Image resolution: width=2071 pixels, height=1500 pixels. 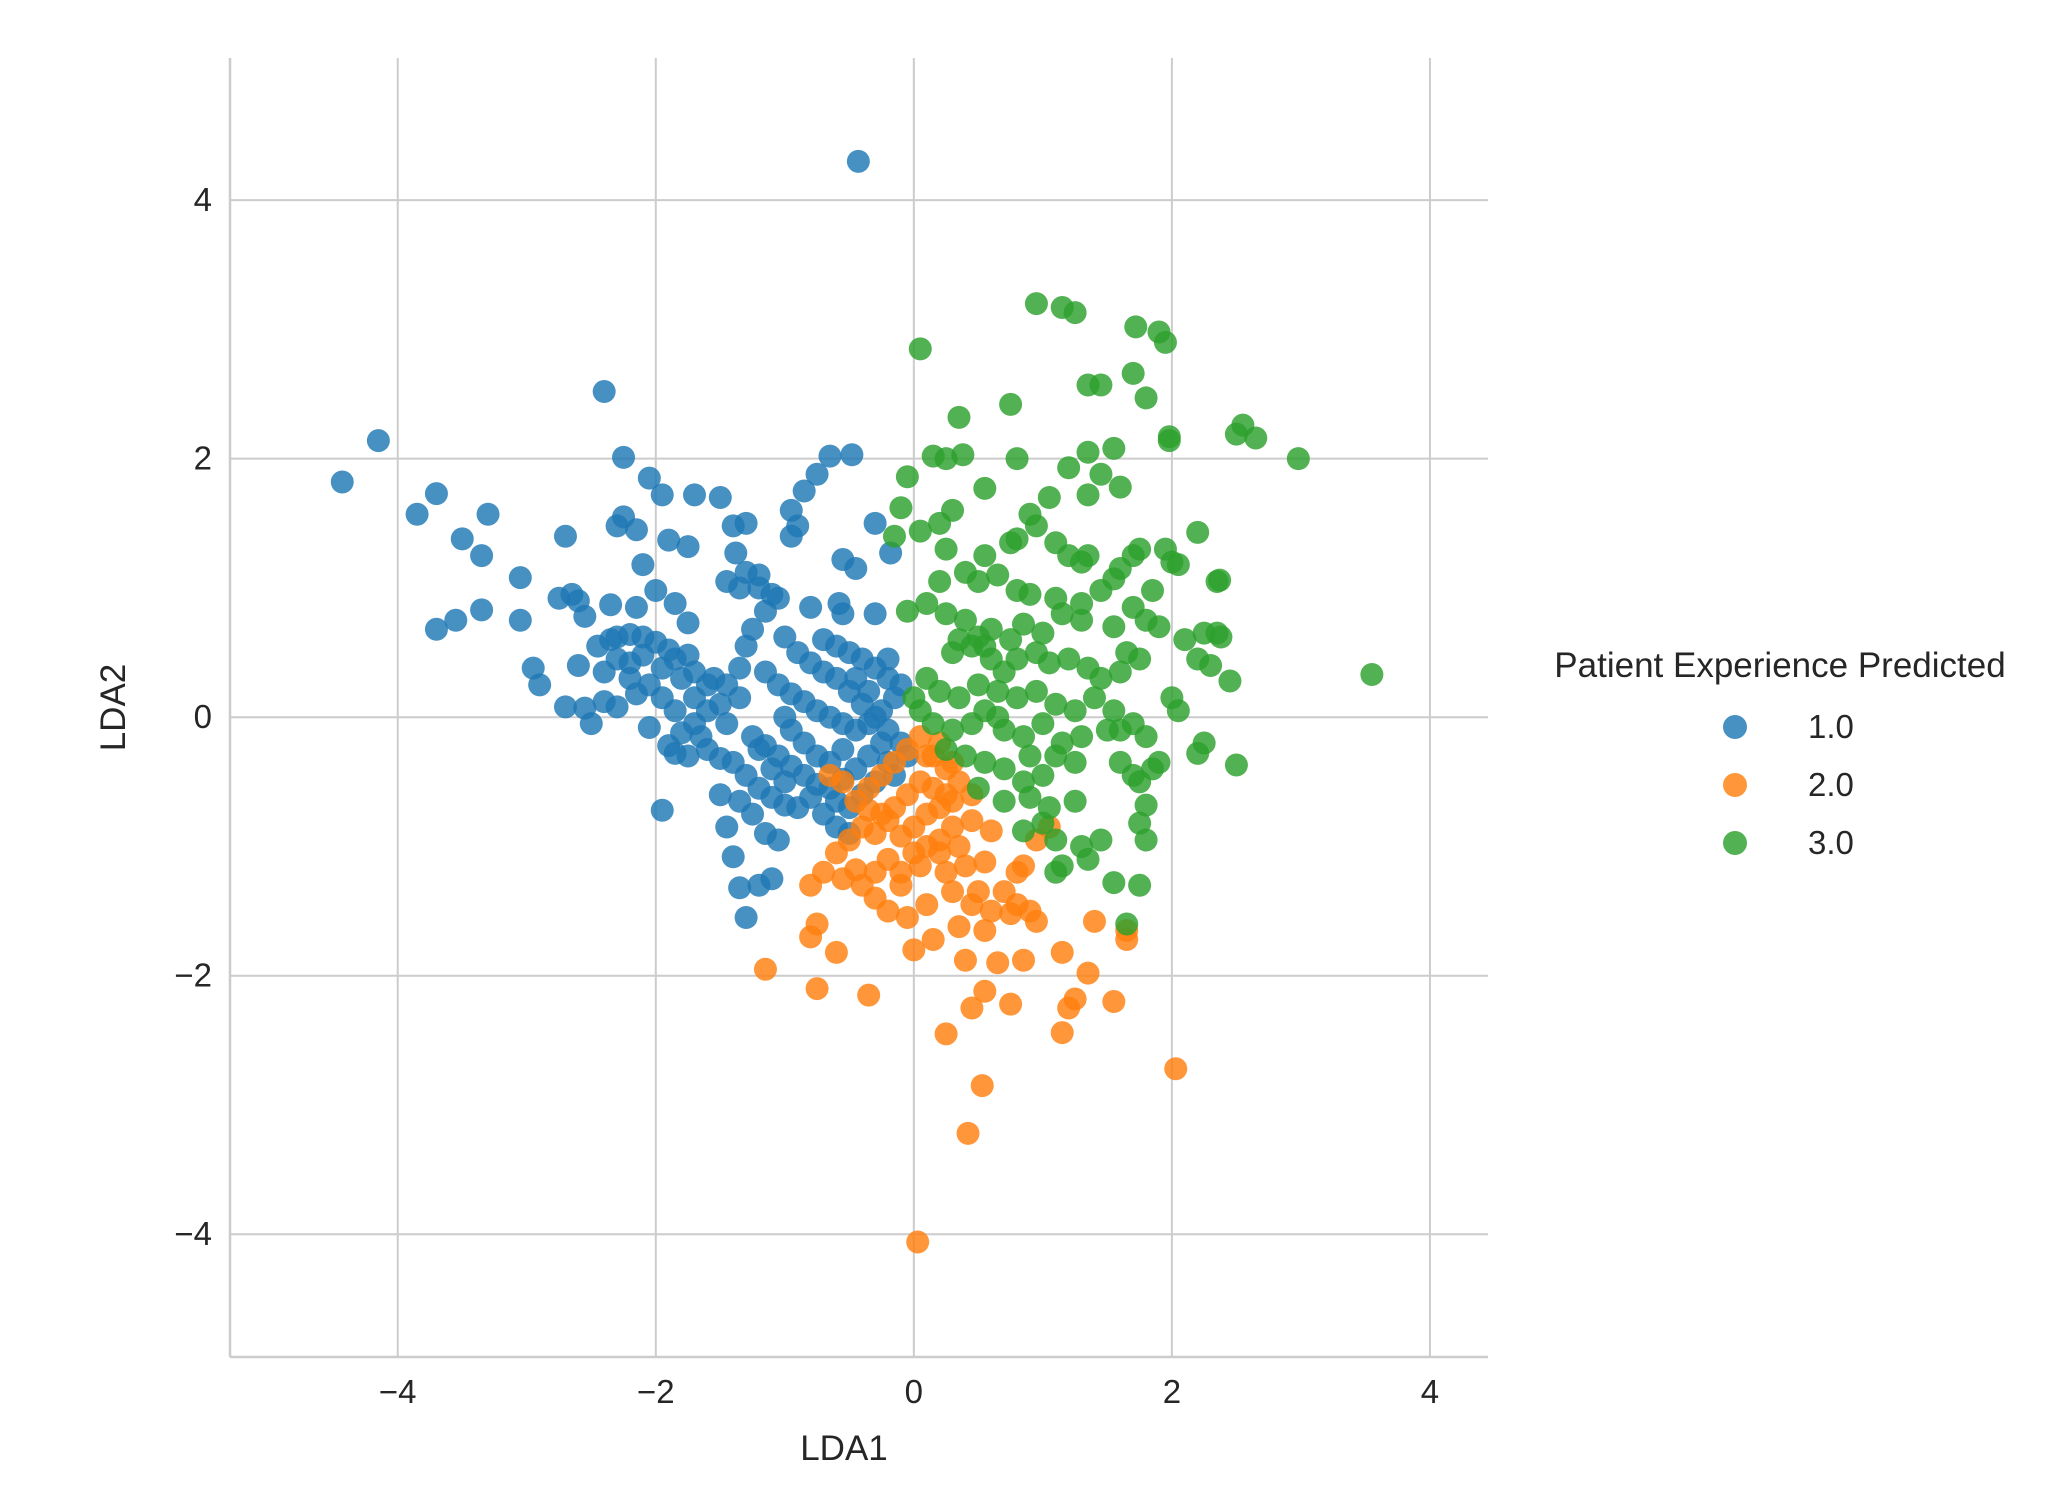 I want to click on x-tick-label: 0, so click(x=914, y=1391).